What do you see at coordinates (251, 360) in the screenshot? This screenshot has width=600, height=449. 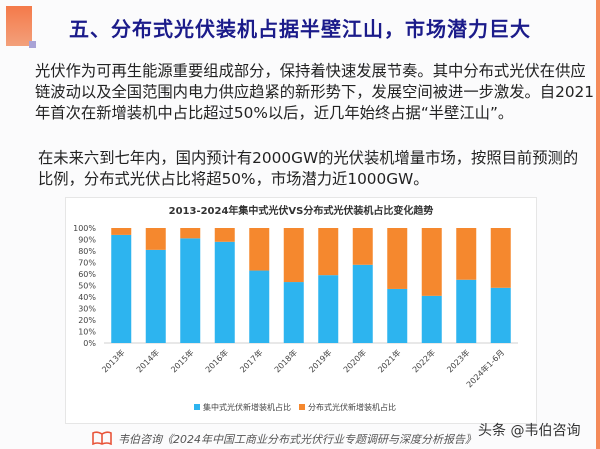 I see `x-tick-label: 2017年` at bounding box center [251, 360].